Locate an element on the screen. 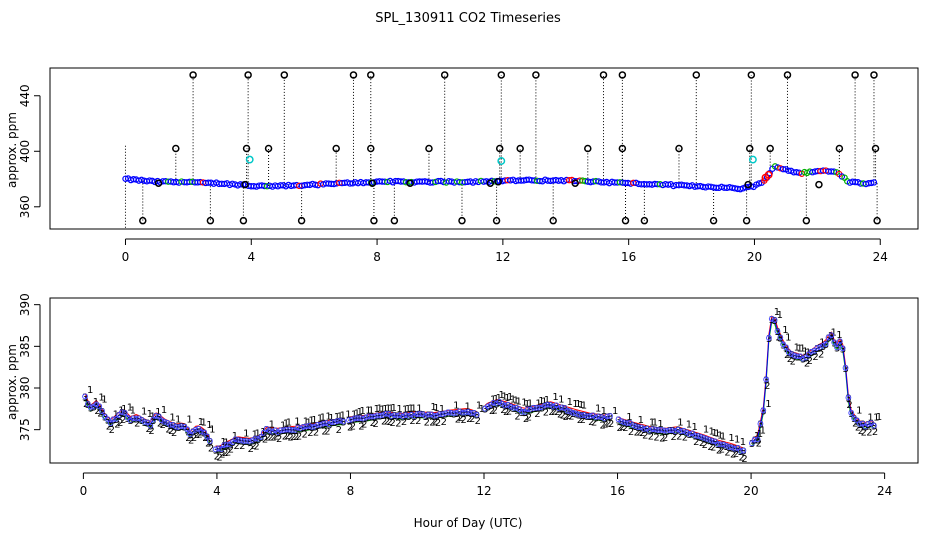  top-data-point is located at coordinates (232, 183).